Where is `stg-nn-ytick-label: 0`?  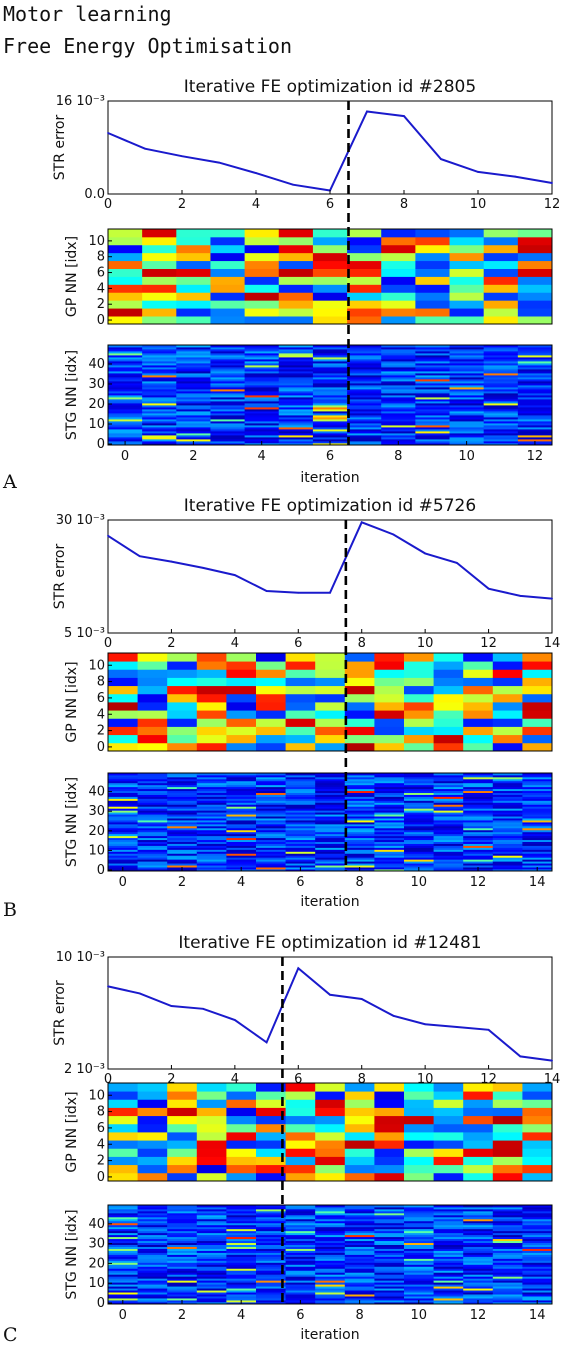 stg-nn-ytick-label: 0 is located at coordinates (101, 1303).